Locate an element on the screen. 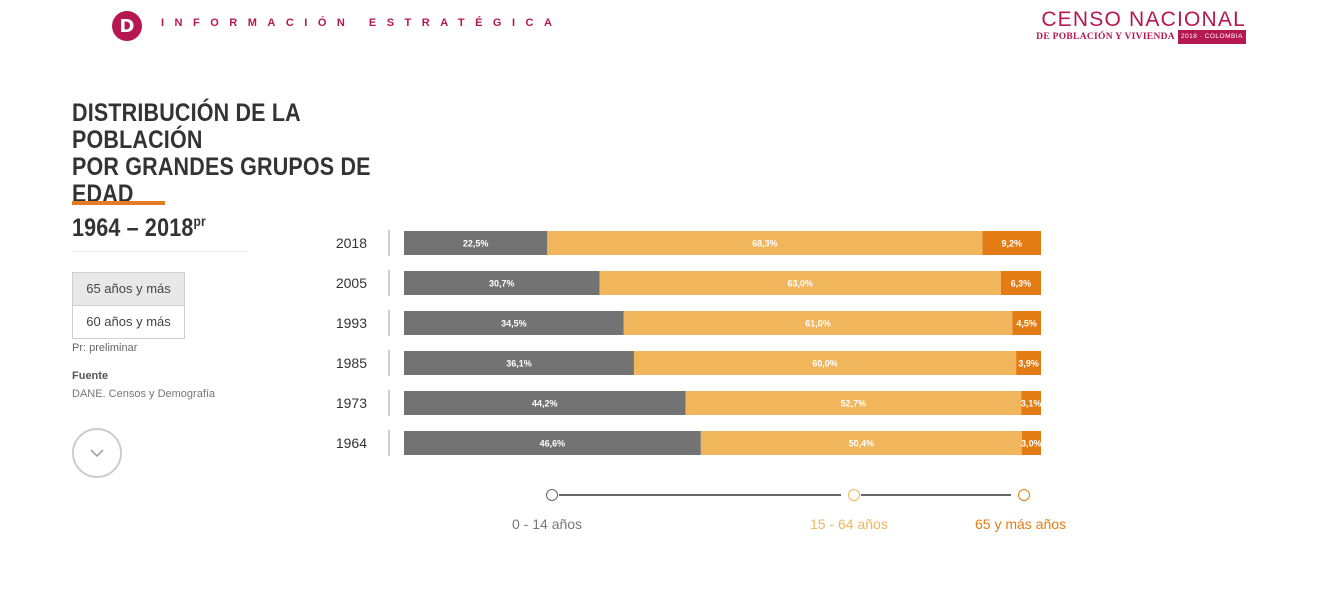 The image size is (1340, 607). brand-title: INFORMACIÓN ESTRATÉGICA is located at coordinates (362, 23).